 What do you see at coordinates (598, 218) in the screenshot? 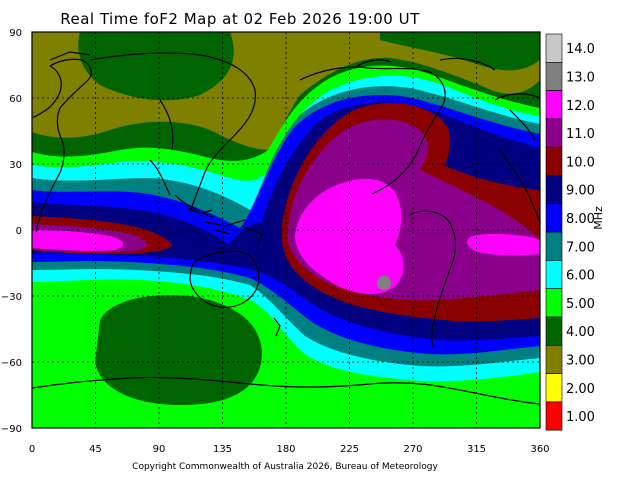
I see `colorbar-unit-label: MHz` at bounding box center [598, 218].